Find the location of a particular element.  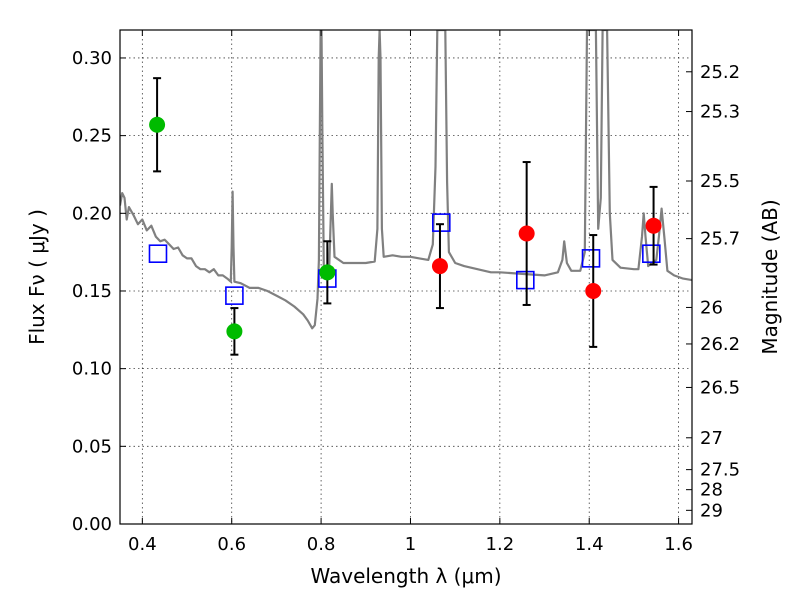

y2-tick-label: 27 is located at coordinates (711, 438).